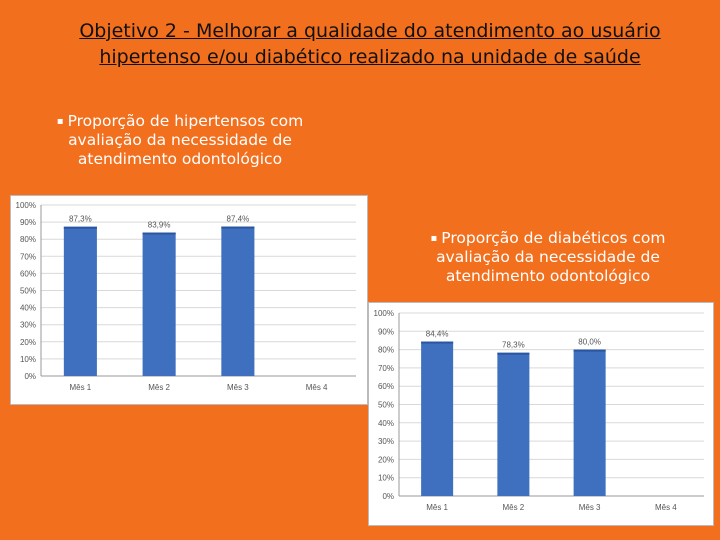 This screenshot has height=540, width=720. What do you see at coordinates (437, 334) in the screenshot?
I see `data-label: 84,4%` at bounding box center [437, 334].